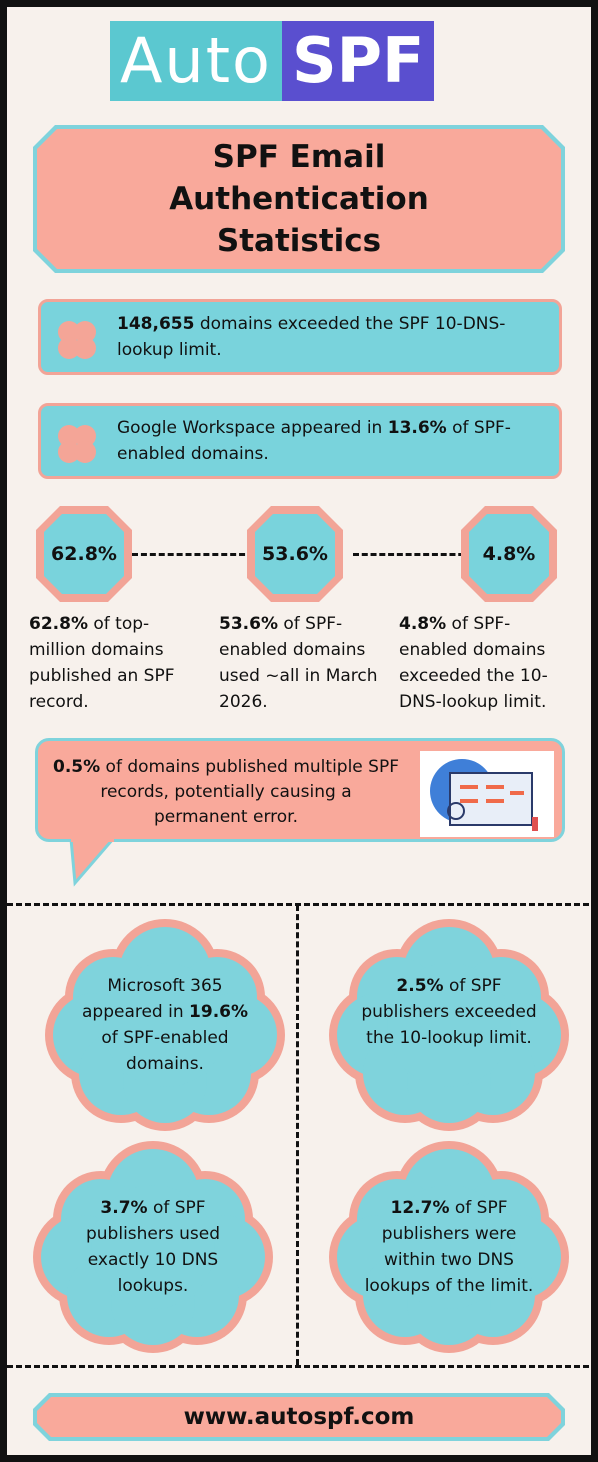 The height and width of the screenshot is (1462, 598). Describe the element at coordinates (248, 624) in the screenshot. I see `stat-highlight: 53.6%` at that location.